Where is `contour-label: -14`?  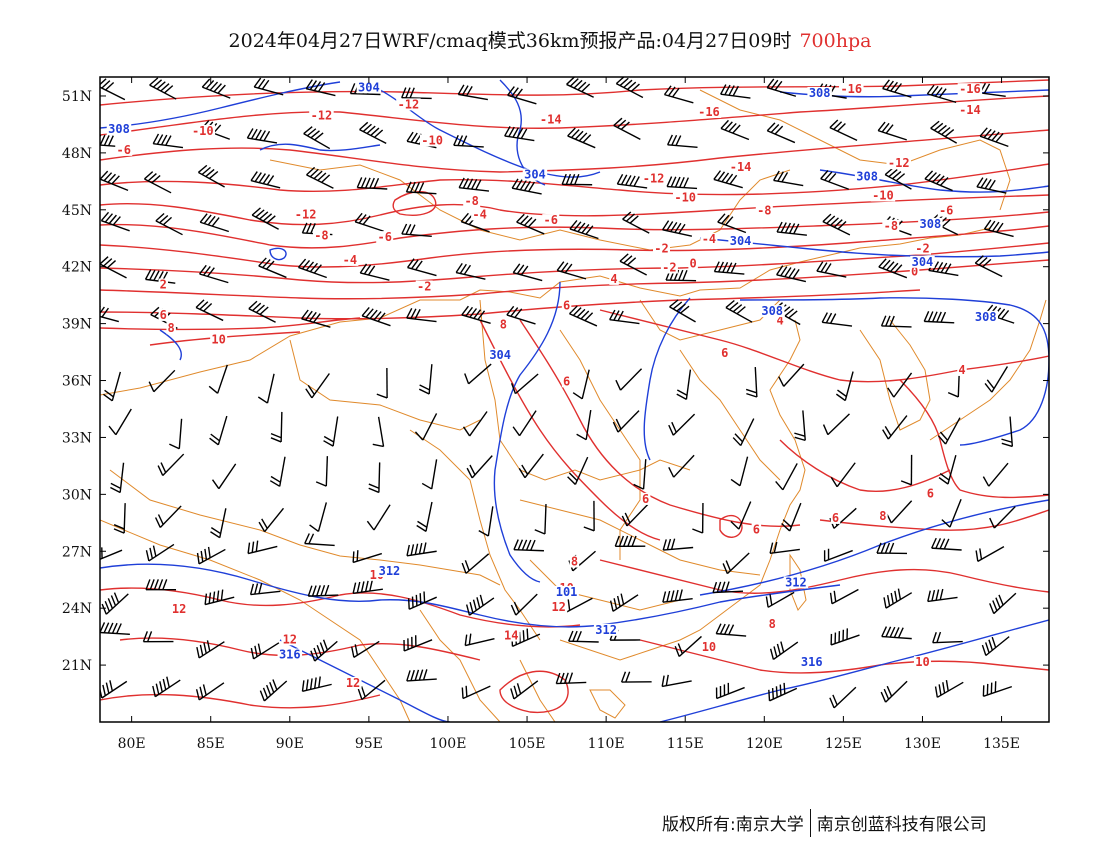 contour-label: -14 is located at coordinates (970, 110).